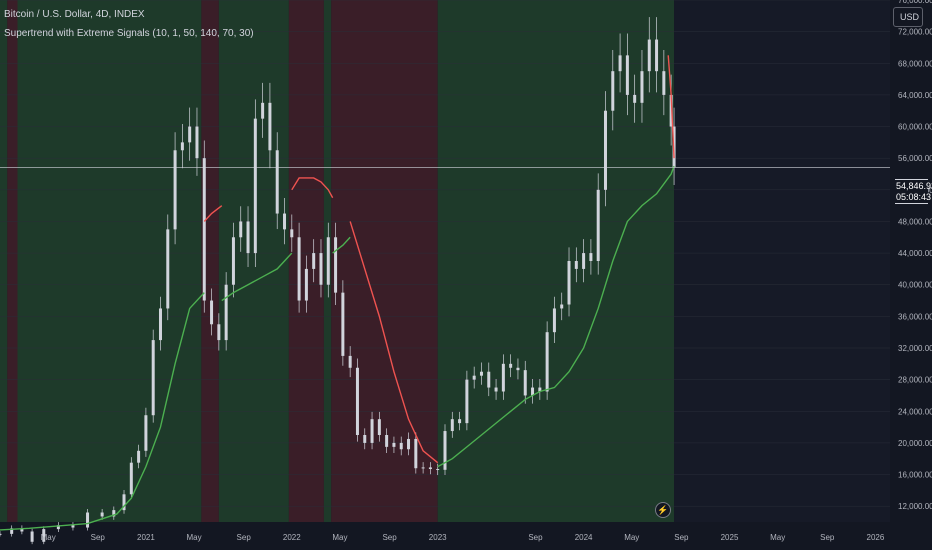  What do you see at coordinates (915, 411) in the screenshot?
I see `y-tick-label: 24,000.00` at bounding box center [915, 411].